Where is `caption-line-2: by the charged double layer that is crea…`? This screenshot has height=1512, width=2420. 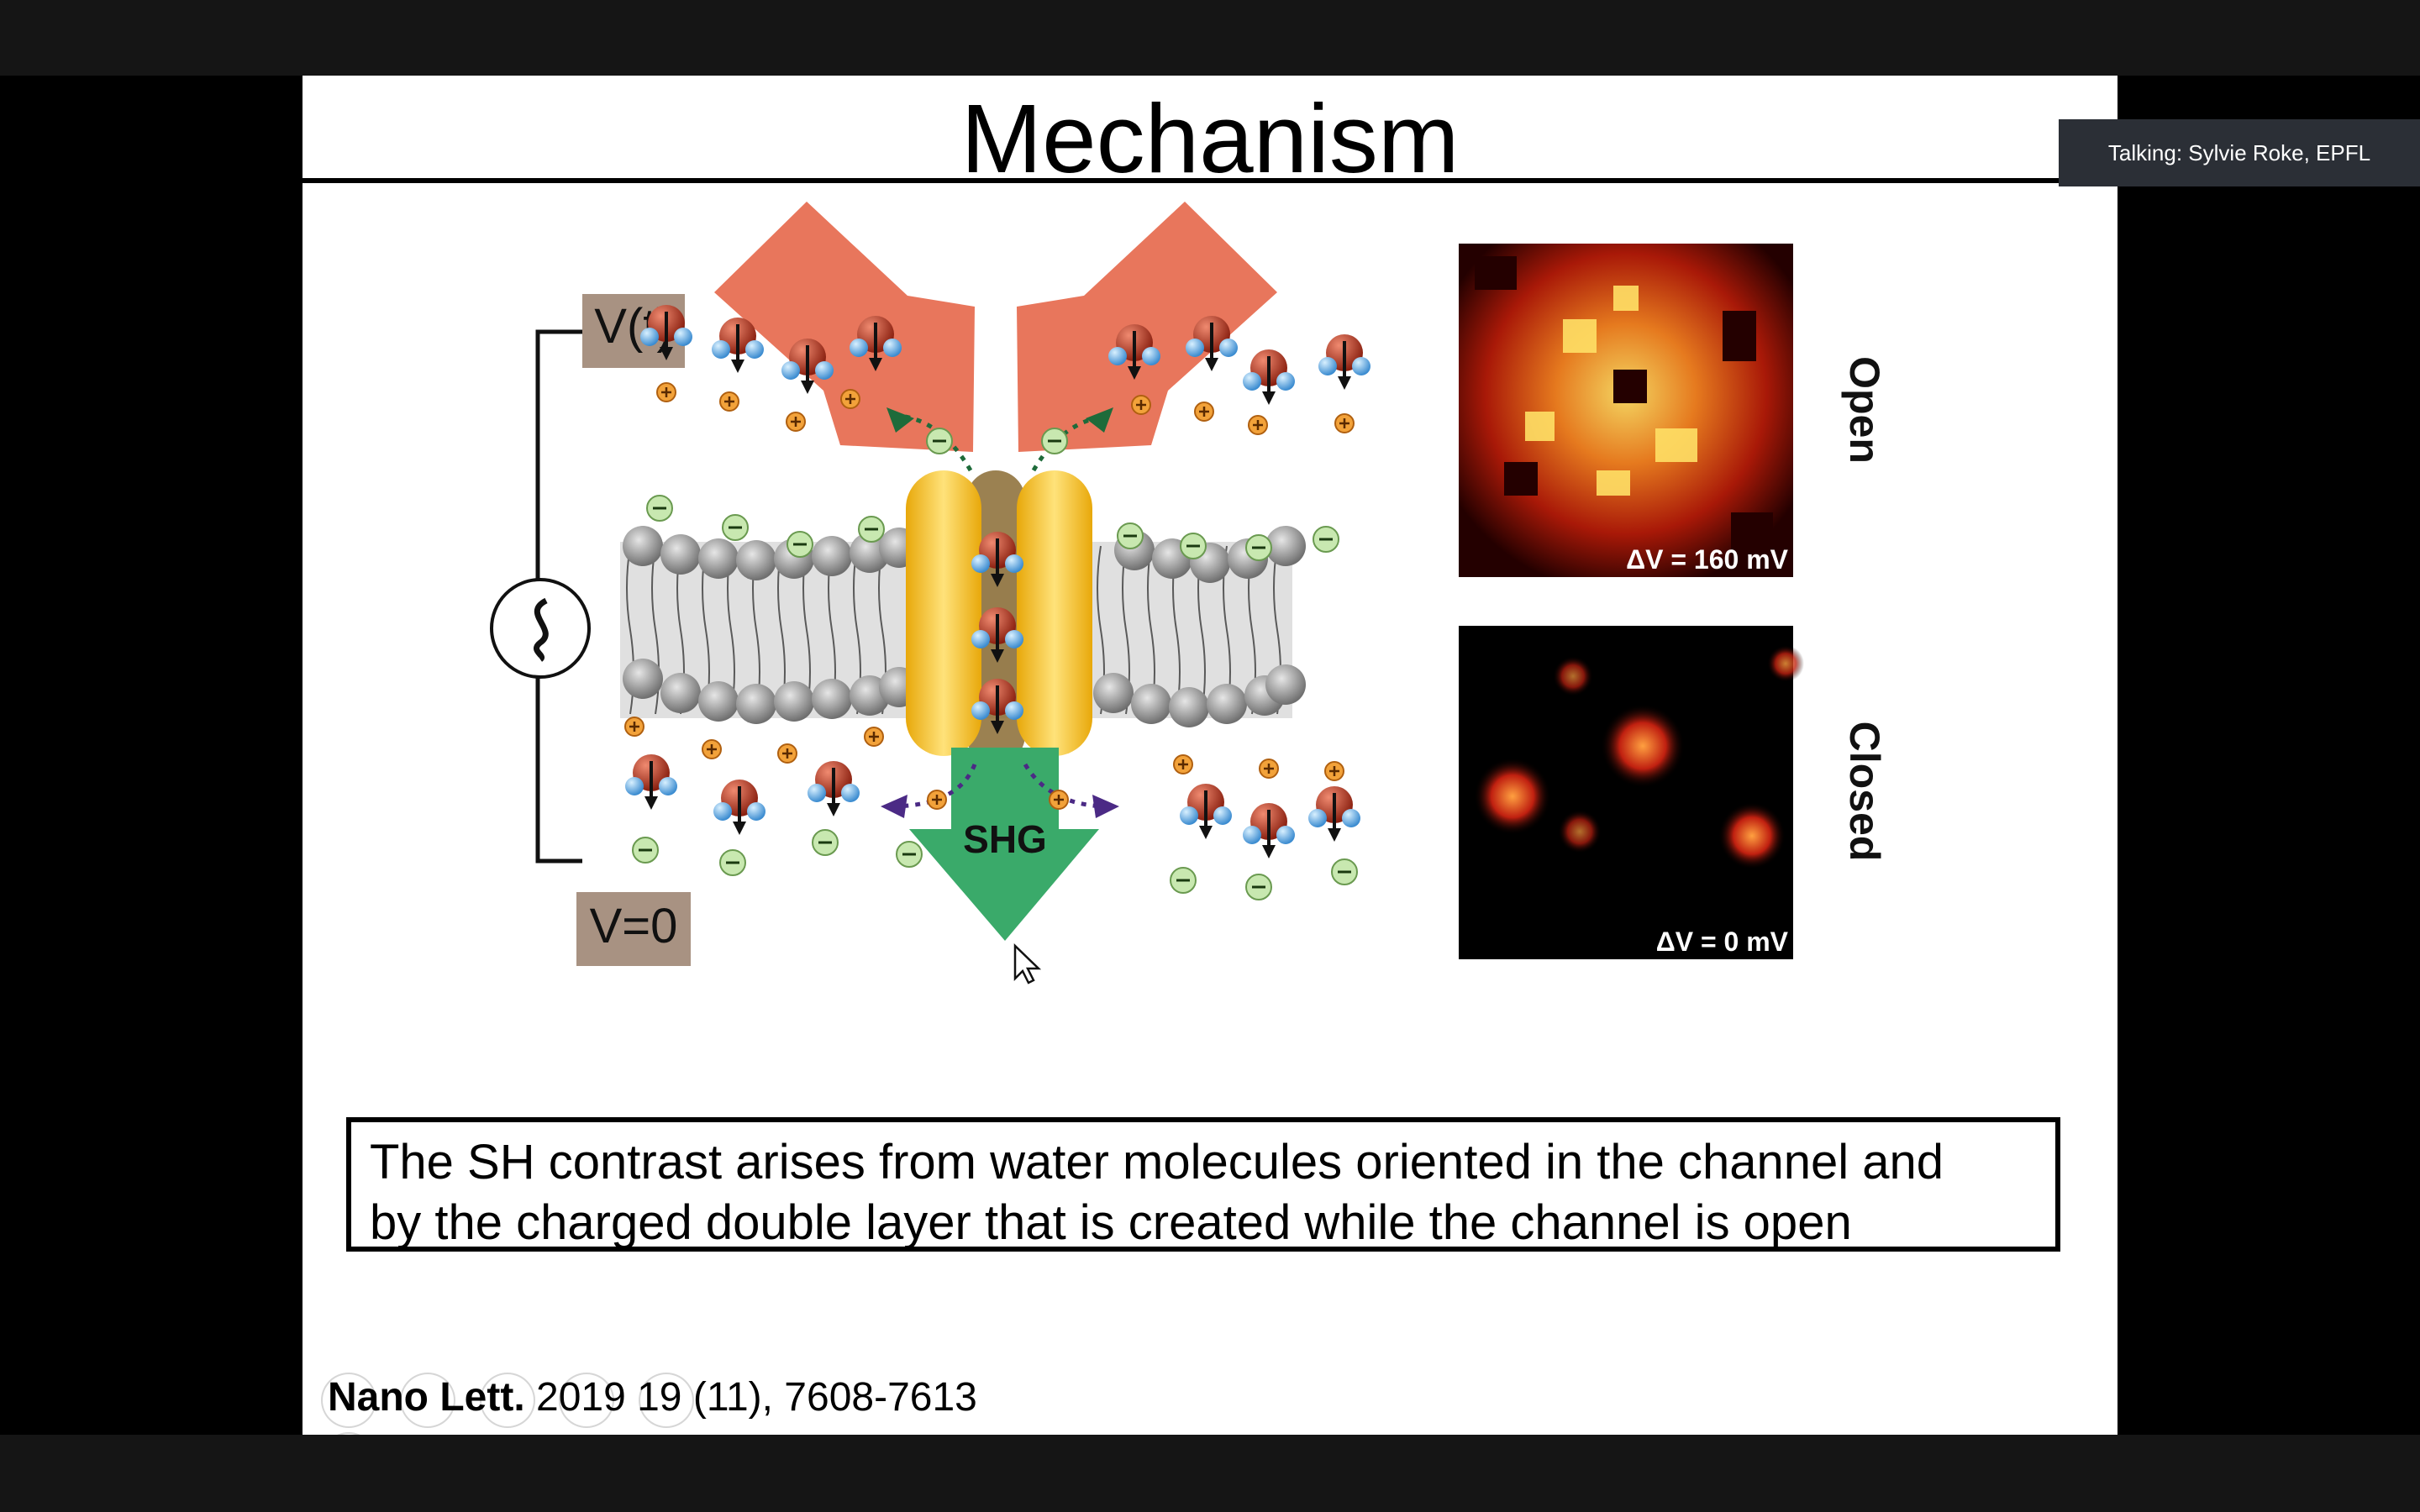 caption-line-2: by the charged double layer that is crea… is located at coordinates (1111, 1222).